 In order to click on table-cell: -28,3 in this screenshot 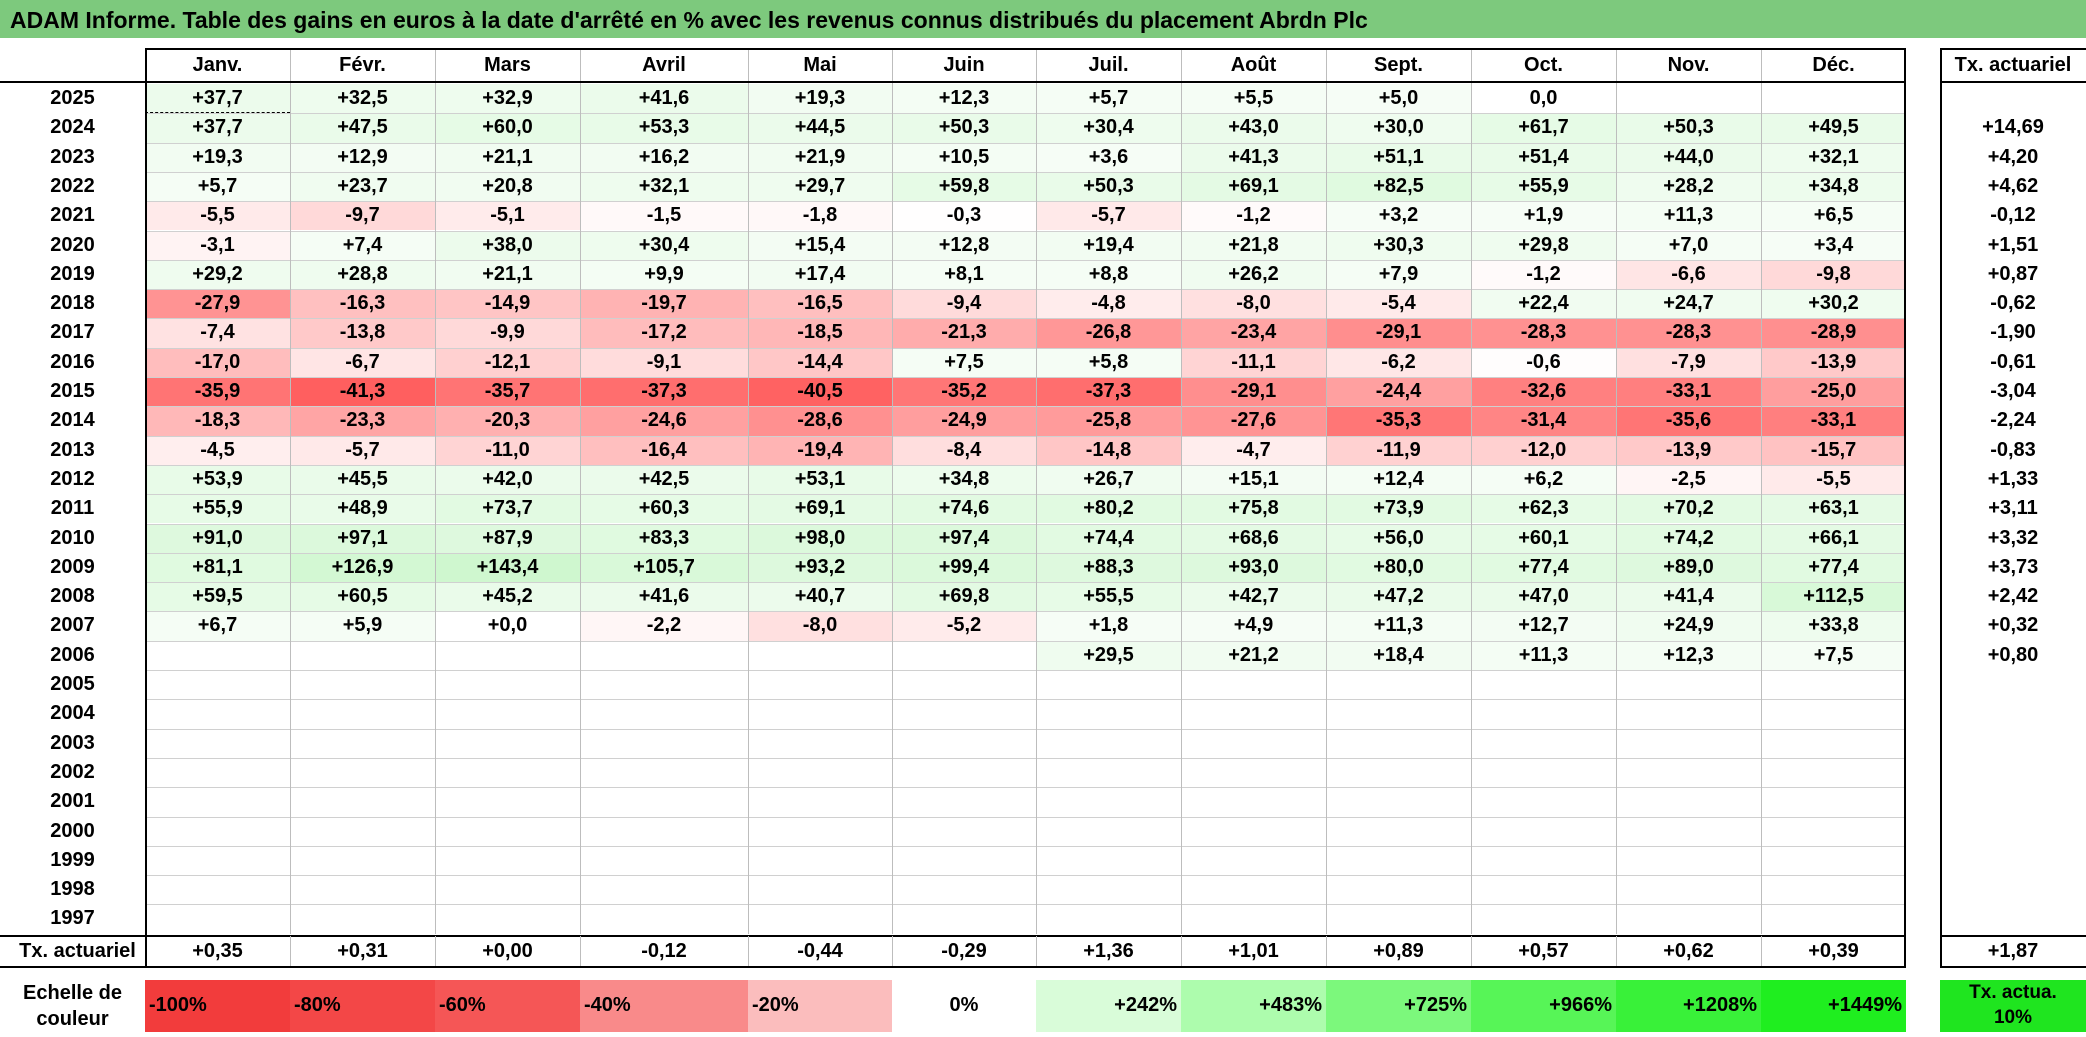, I will do `click(1688, 333)`.